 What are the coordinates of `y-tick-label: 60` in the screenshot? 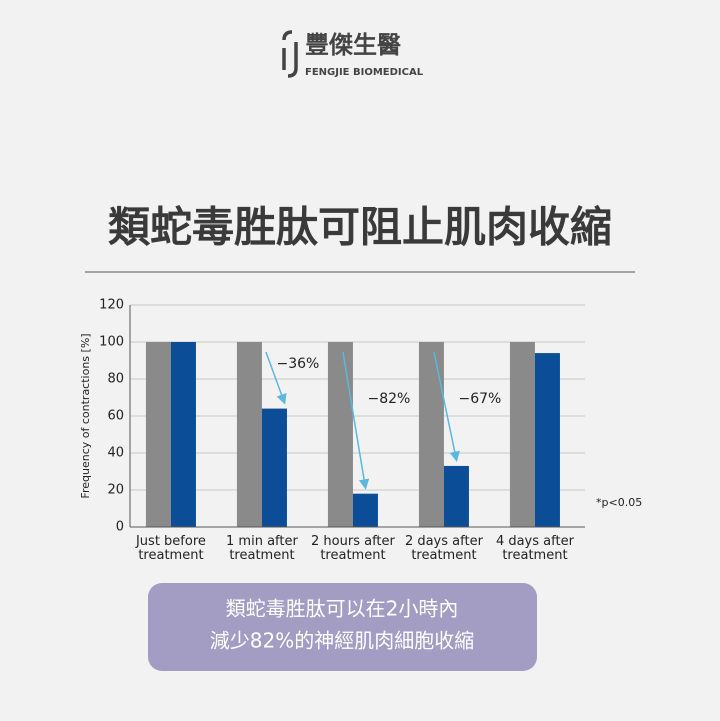 It's located at (115, 416).